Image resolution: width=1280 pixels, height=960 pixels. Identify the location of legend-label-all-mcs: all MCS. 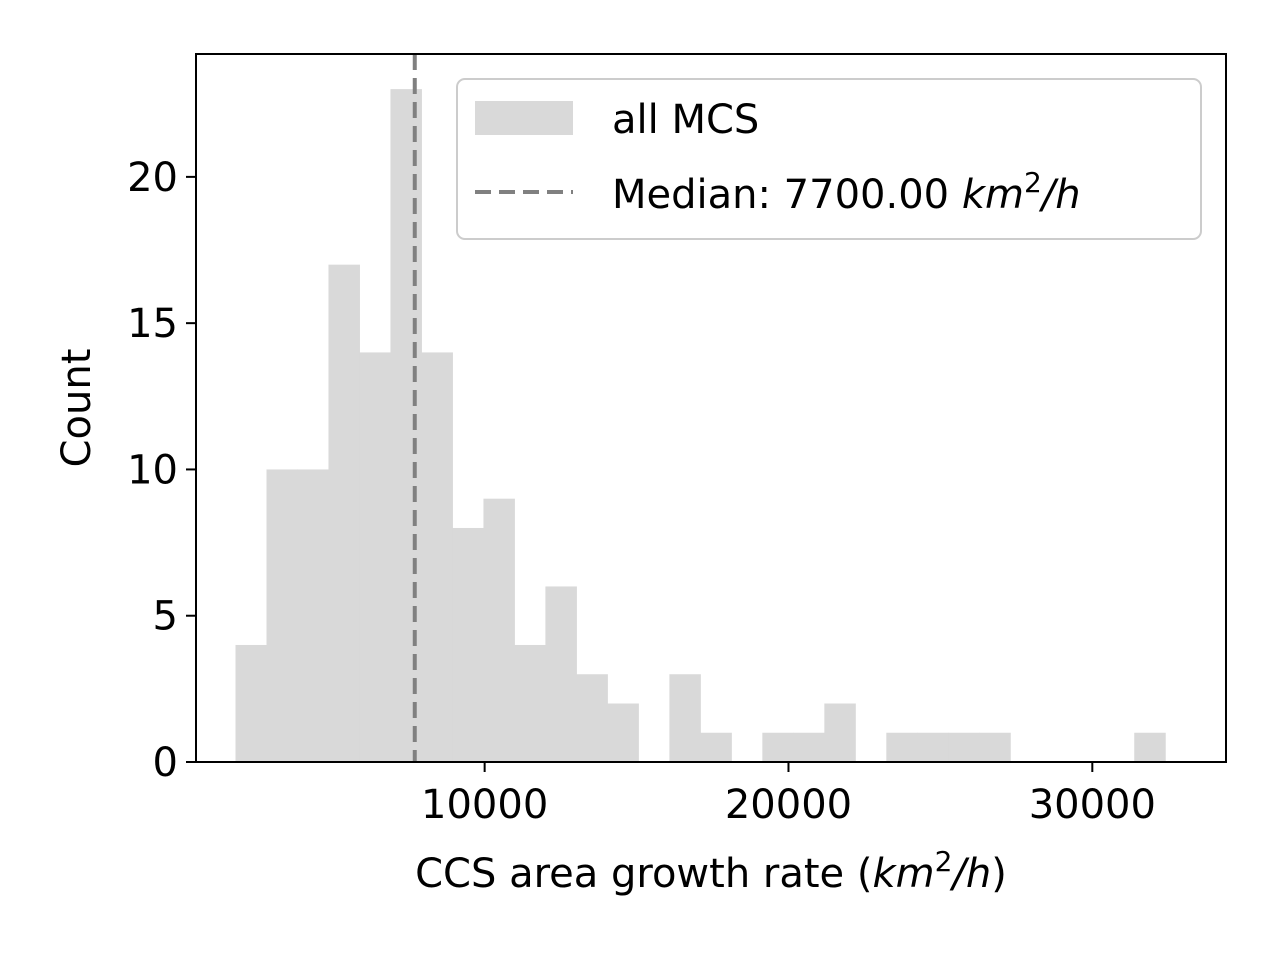
(685, 120).